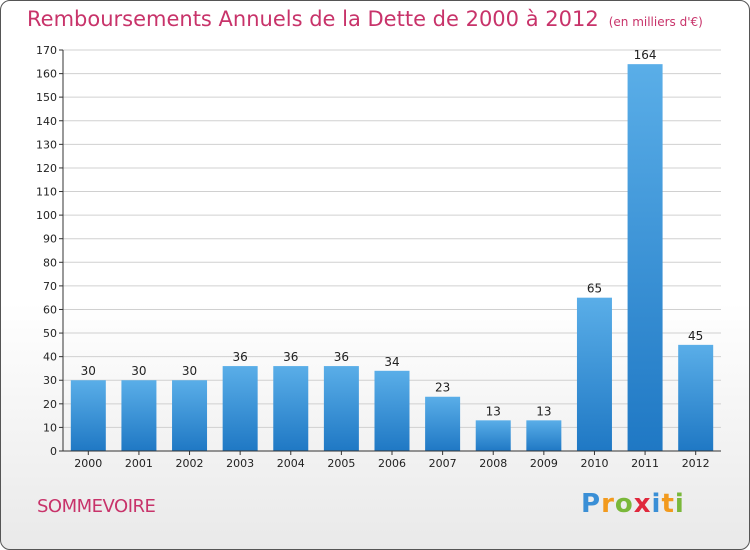 The width and height of the screenshot is (750, 550). I want to click on y-tick-label: 0, so click(53, 451).